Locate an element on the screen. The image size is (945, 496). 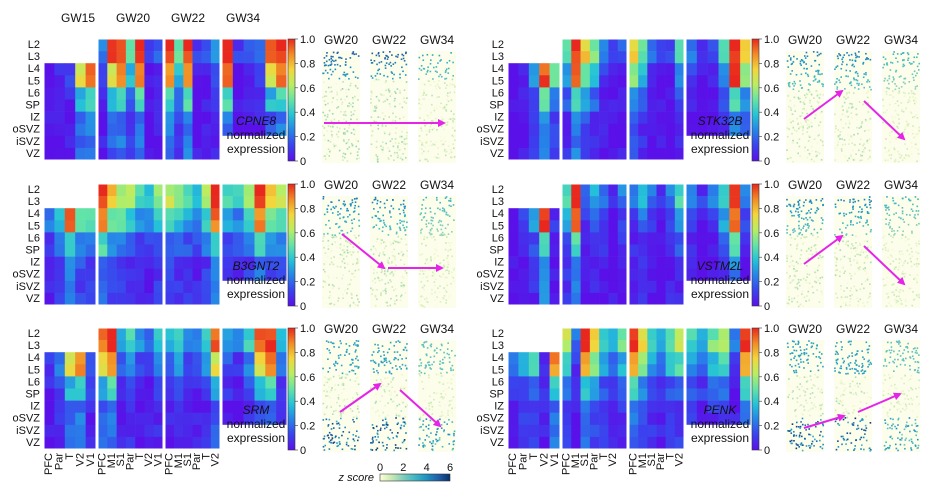
colorbar-tick-label: 1.0 is located at coordinates (307, 185).